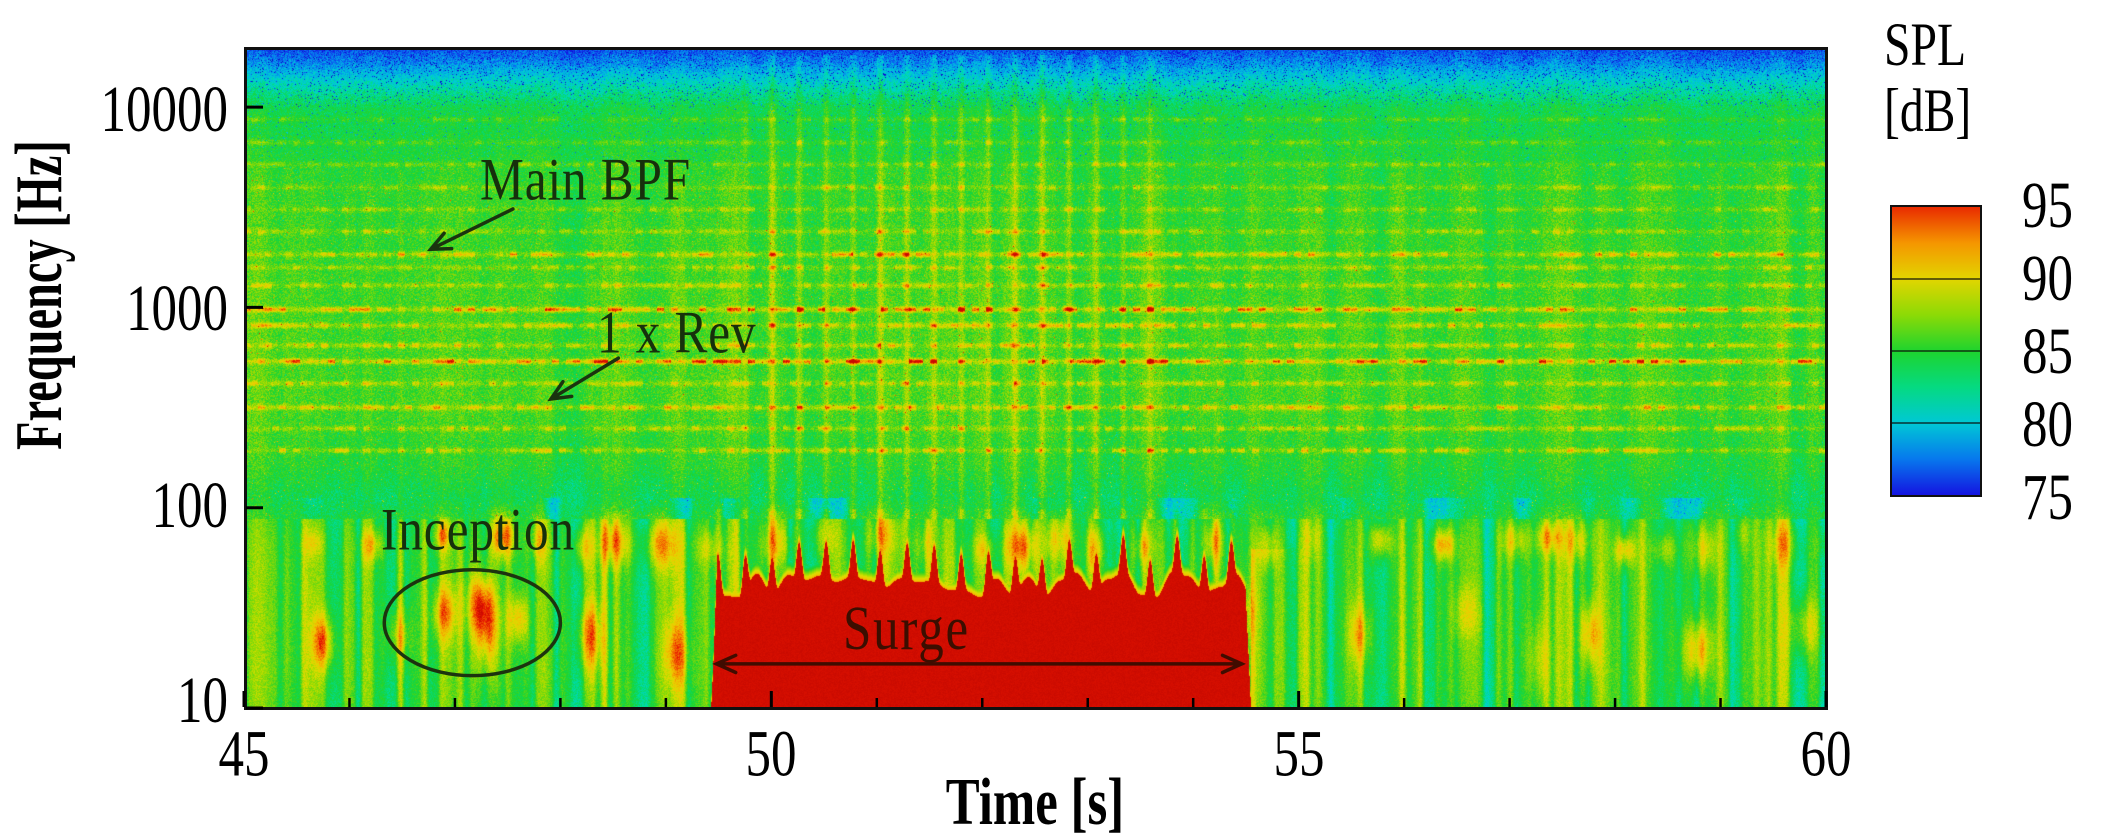 Image resolution: width=2121 pixels, height=833 pixels. Describe the element at coordinates (244, 753) in the screenshot. I see `x-tick-label-45: 45` at that location.